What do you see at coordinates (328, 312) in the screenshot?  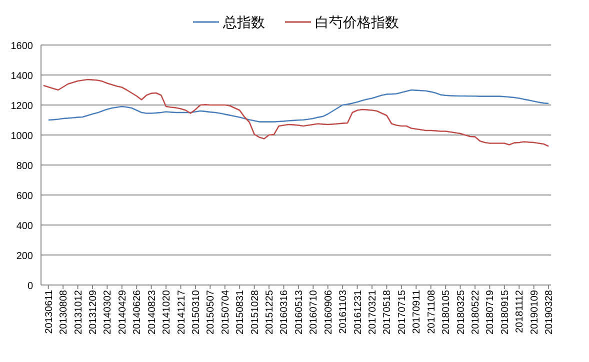 I see `x-tick-label: 20160906` at bounding box center [328, 312].